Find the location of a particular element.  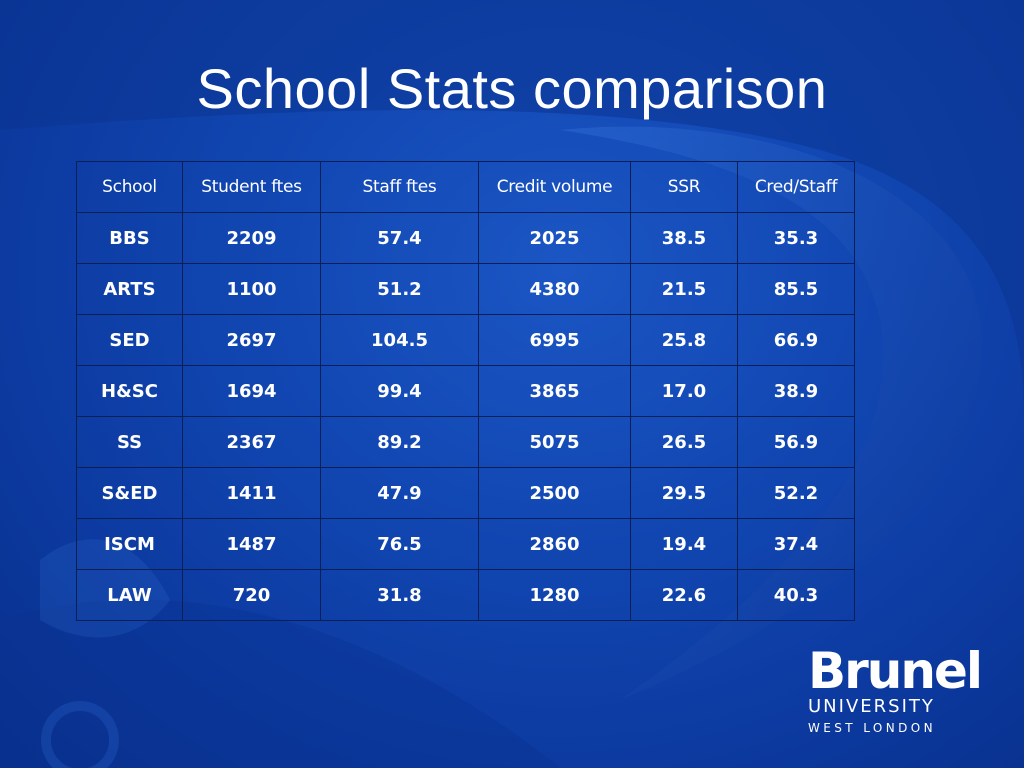

table-cell: 35.3 is located at coordinates (796, 238).